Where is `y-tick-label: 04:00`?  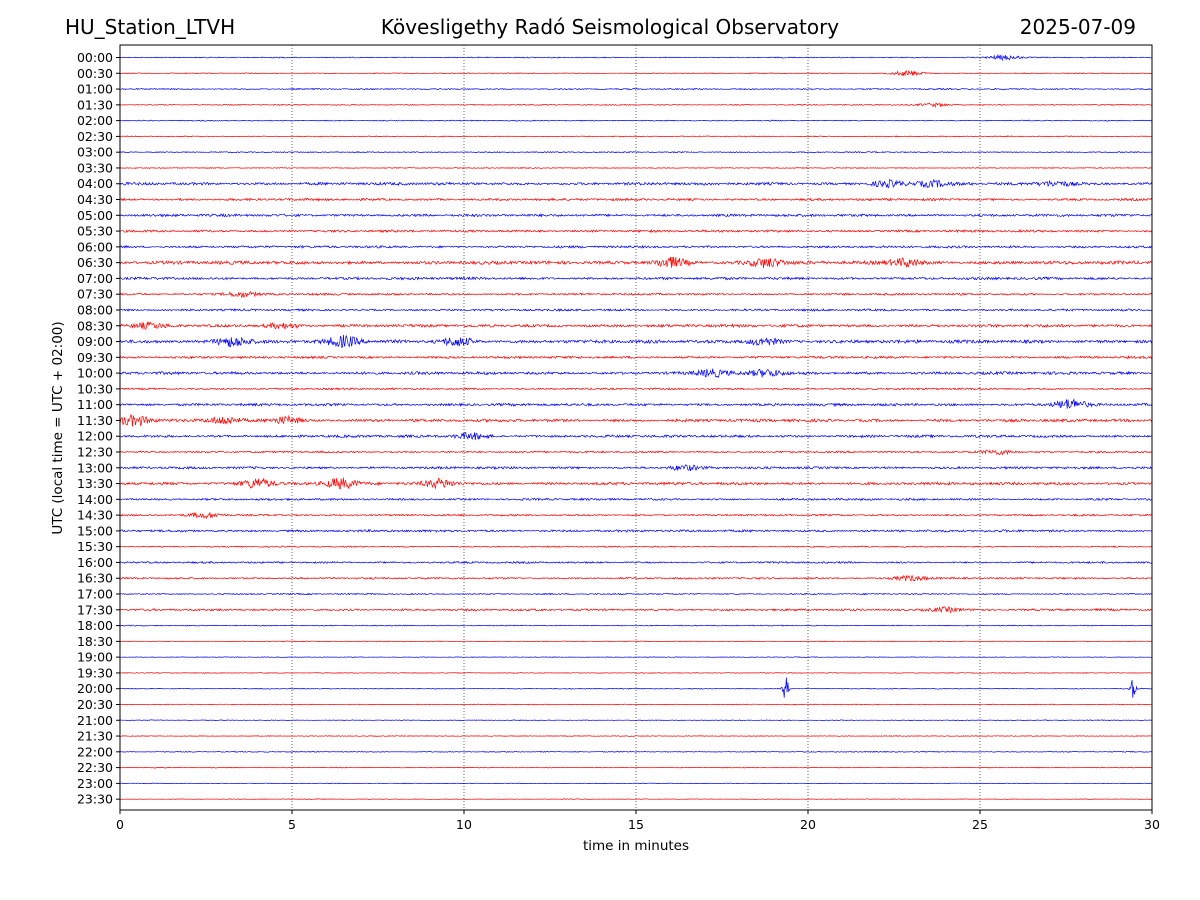 y-tick-label: 04:00 is located at coordinates (95, 183).